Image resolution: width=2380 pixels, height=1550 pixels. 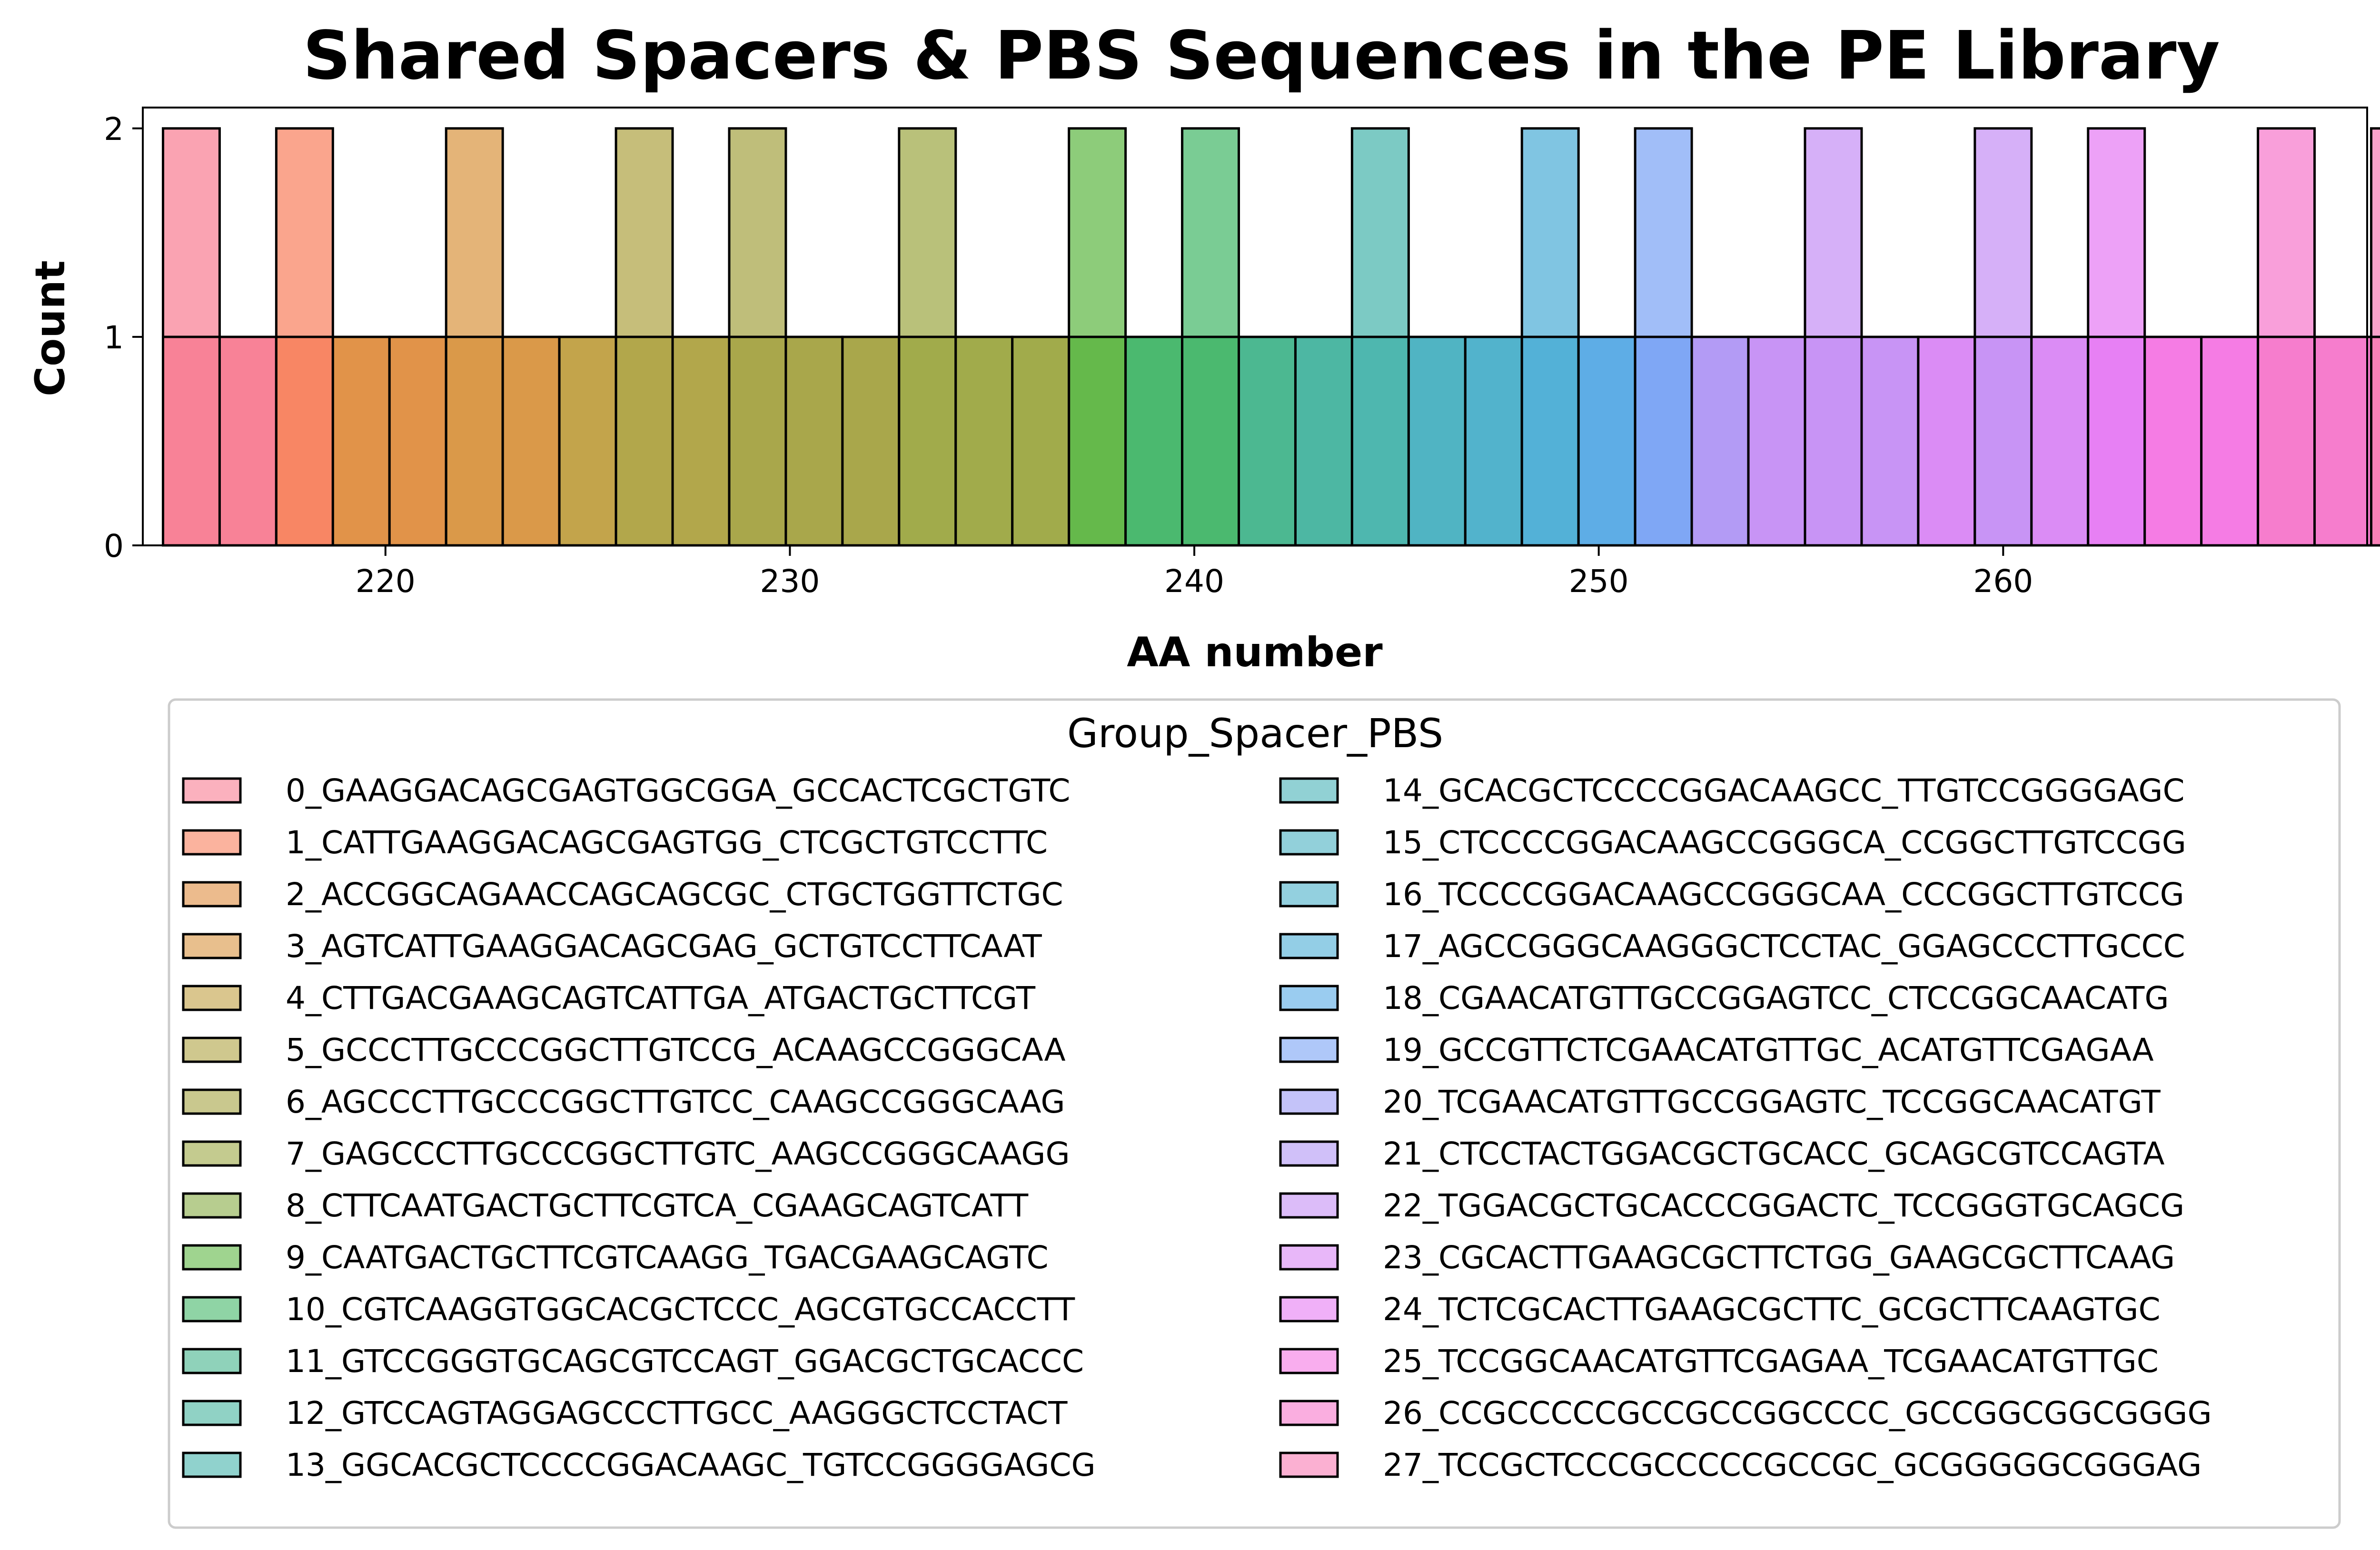 I want to click on y-axis-label: Count, so click(x=50, y=328).